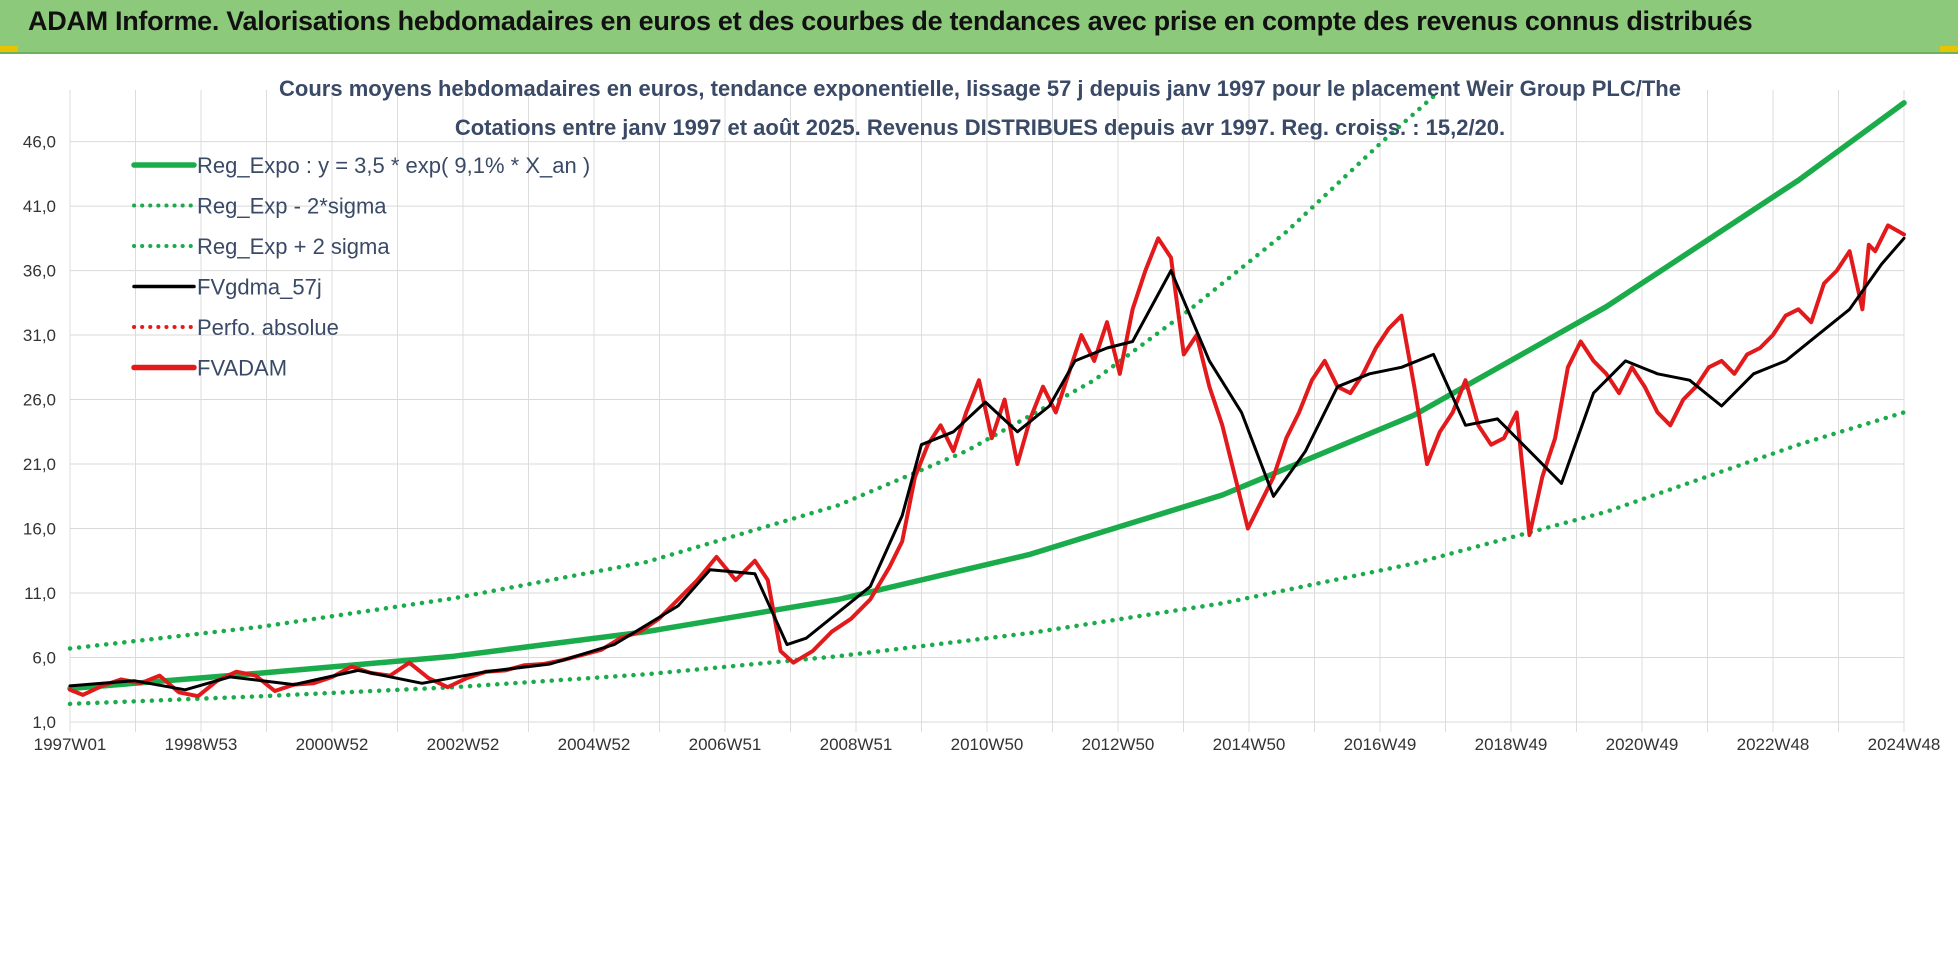 The image size is (1958, 978). What do you see at coordinates (39, 529) in the screenshot?
I see `y-tick-label: 16,0` at bounding box center [39, 529].